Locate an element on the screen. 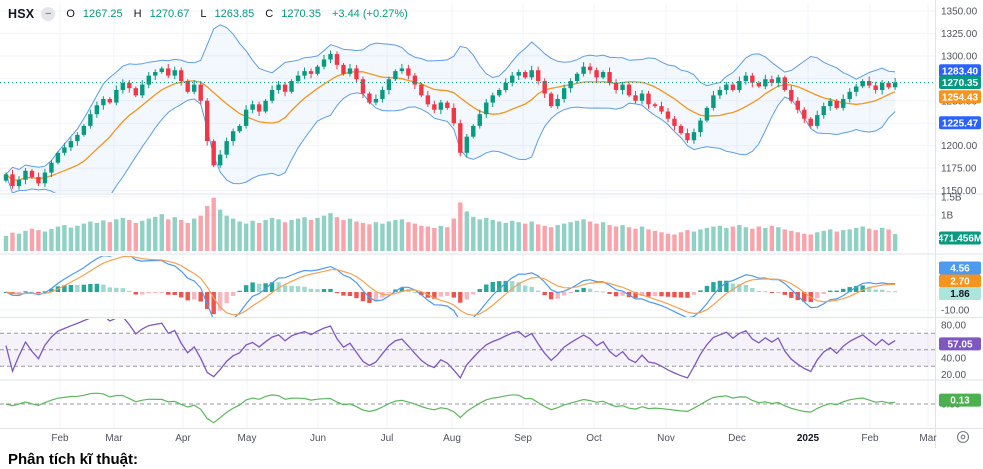 Image resolution: width=983 pixels, height=469 pixels. svg-text: 1225.47 is located at coordinates (960, 123).